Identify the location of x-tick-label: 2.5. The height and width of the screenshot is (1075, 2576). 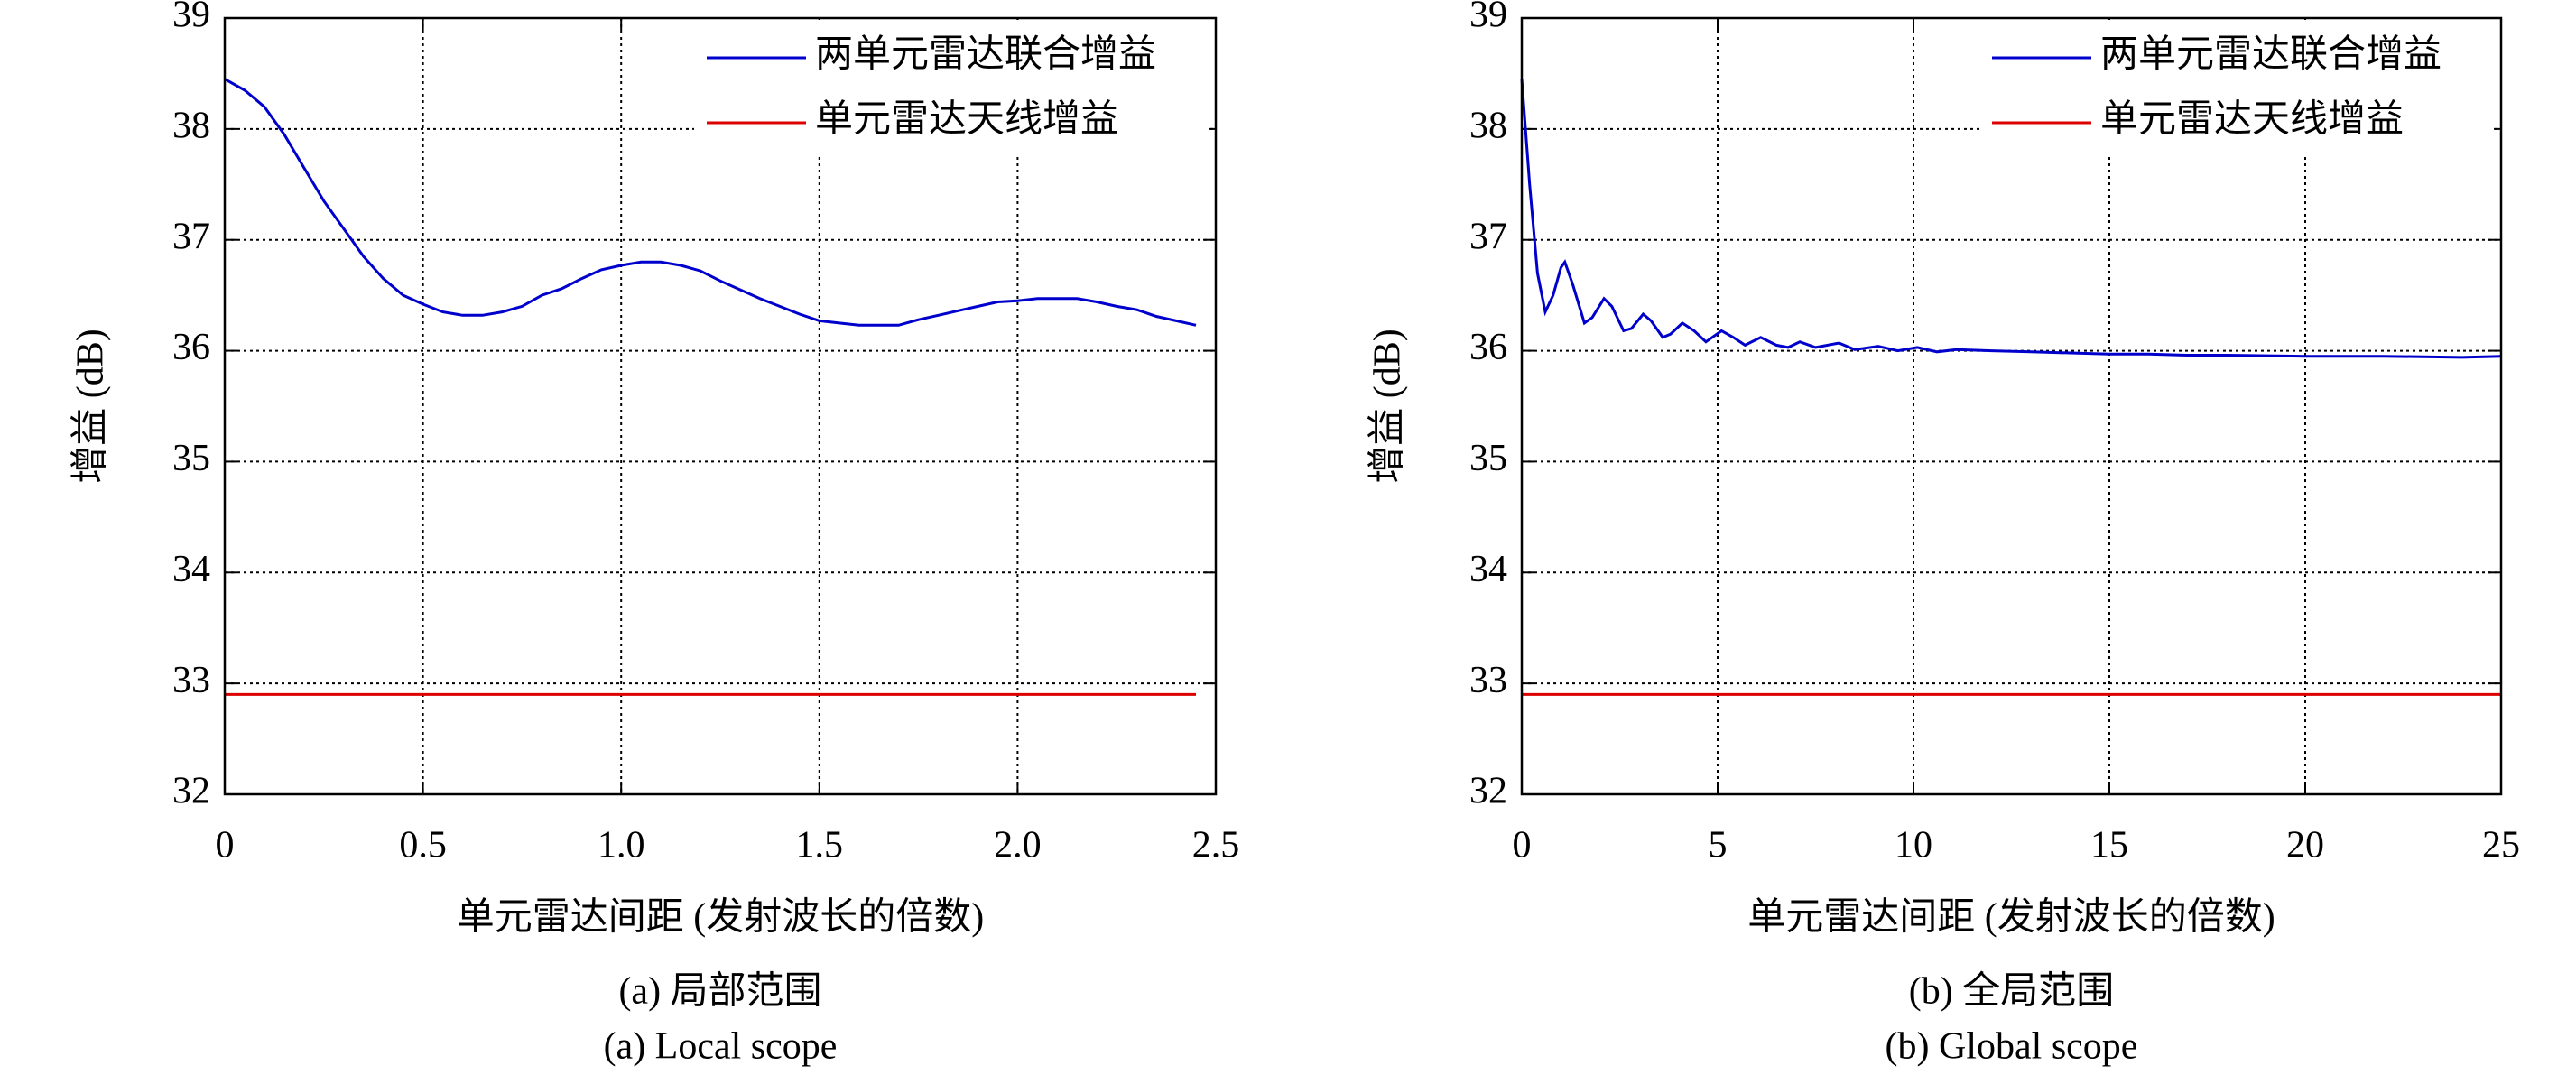
(1216, 845).